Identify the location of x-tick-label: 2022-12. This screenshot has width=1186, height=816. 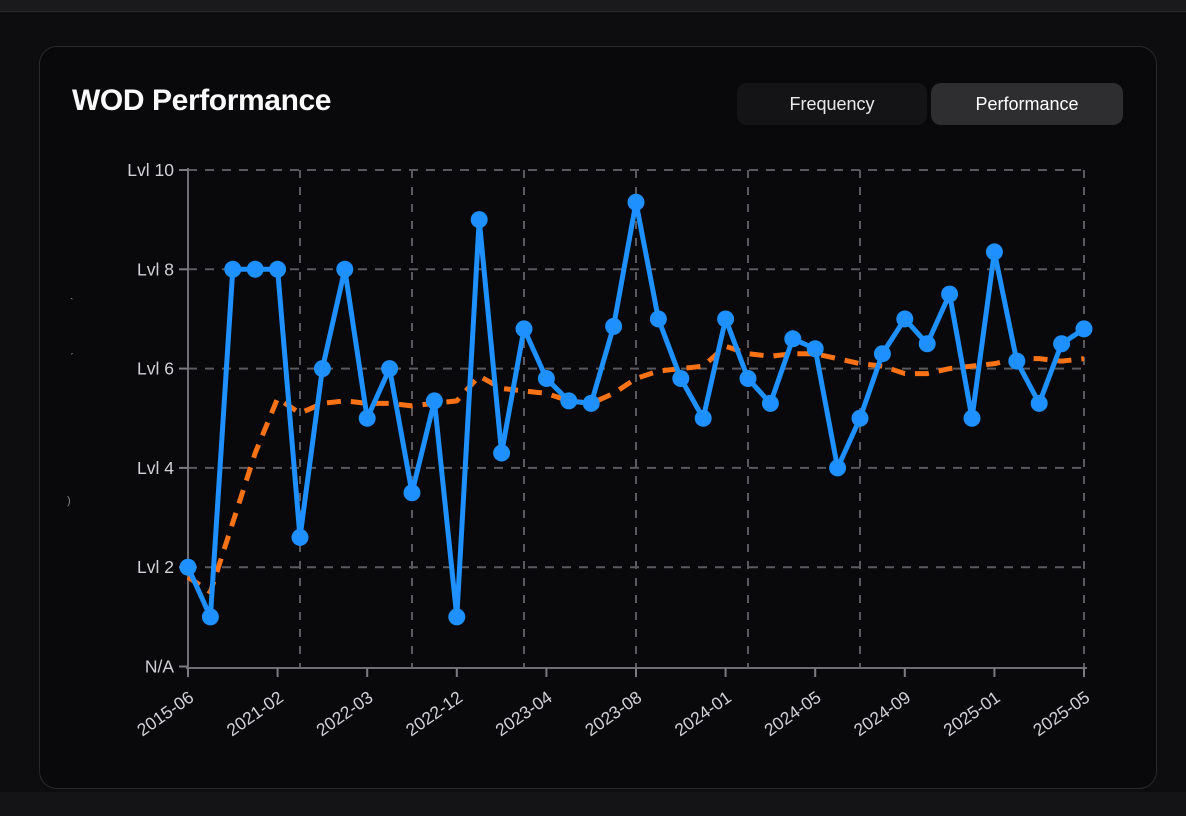
(434, 713).